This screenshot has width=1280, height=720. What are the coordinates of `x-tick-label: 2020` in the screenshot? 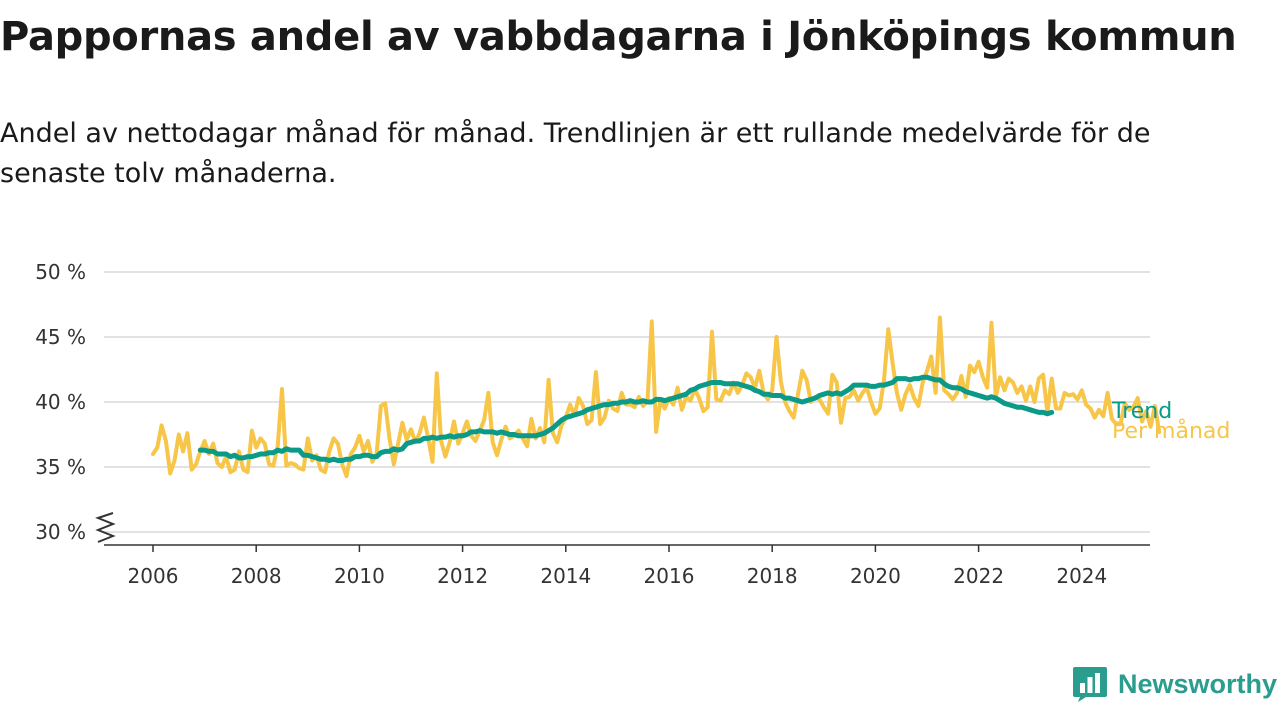 It's located at (875, 576).